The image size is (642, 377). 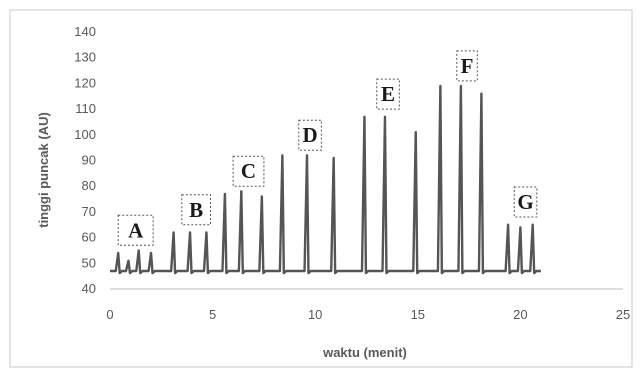 I want to click on peak-group-box: F, so click(x=467, y=66).